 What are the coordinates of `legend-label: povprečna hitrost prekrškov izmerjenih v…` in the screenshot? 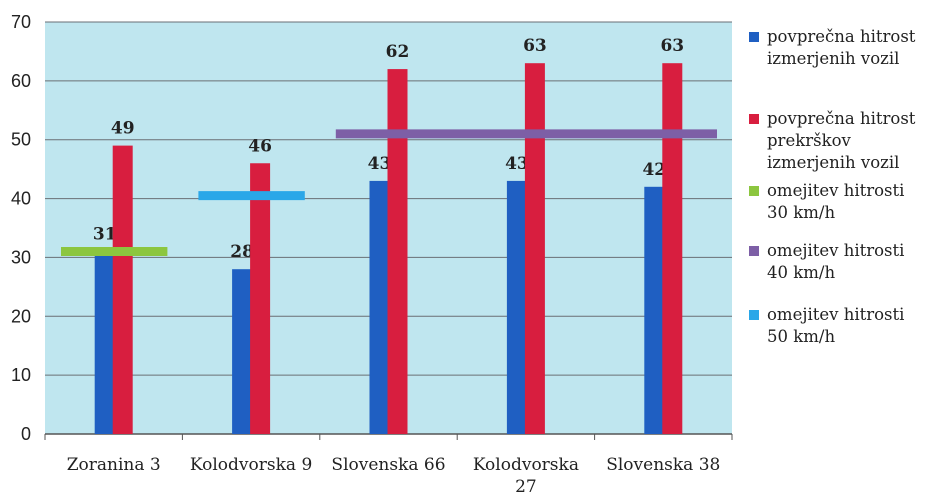 It's located at (841, 140).